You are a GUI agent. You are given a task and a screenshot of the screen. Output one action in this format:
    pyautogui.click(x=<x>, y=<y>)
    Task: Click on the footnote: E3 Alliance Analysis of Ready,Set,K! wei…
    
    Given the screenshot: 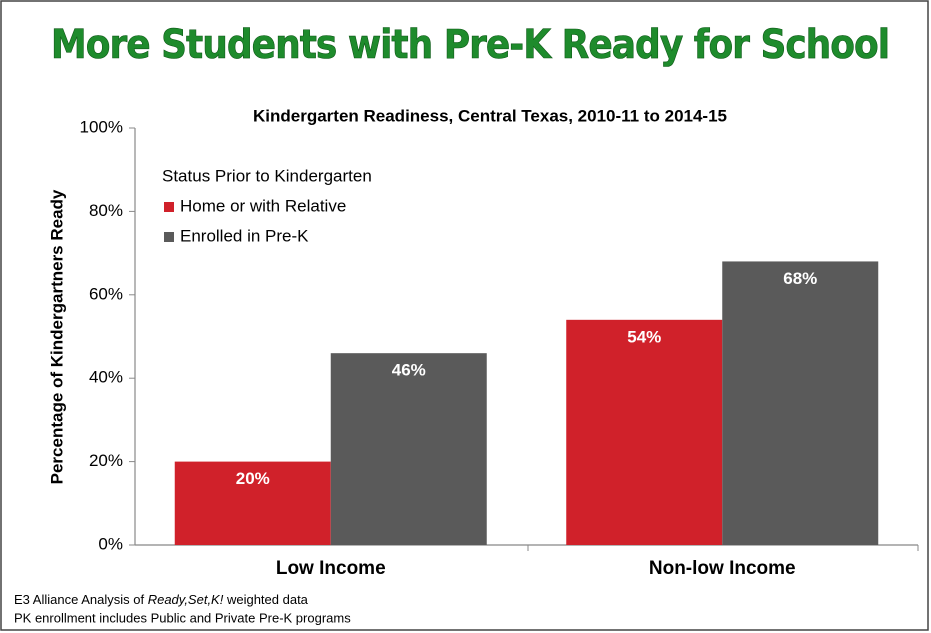 What is the action you would take?
    pyautogui.click(x=161, y=599)
    